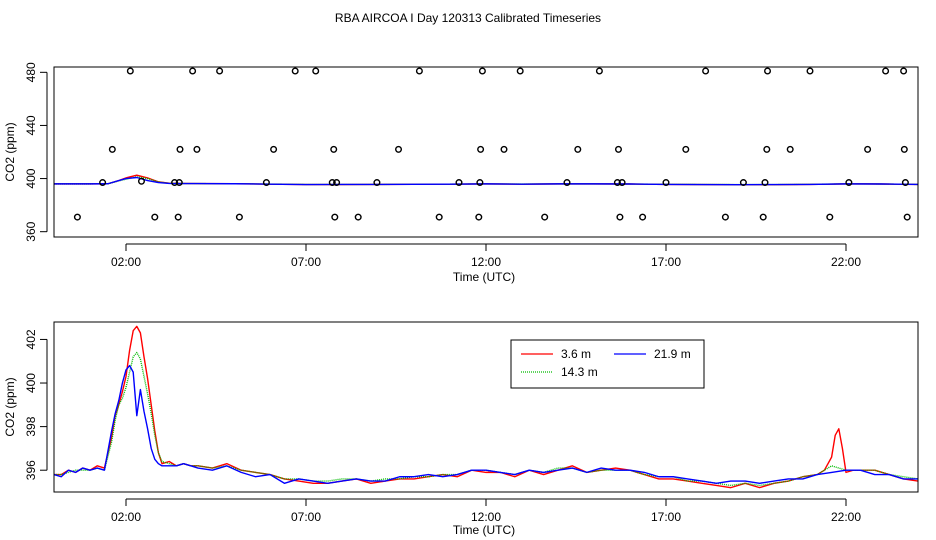  Describe the element at coordinates (31, 426) in the screenshot. I see `bottom-y-tick-label: 398` at that location.